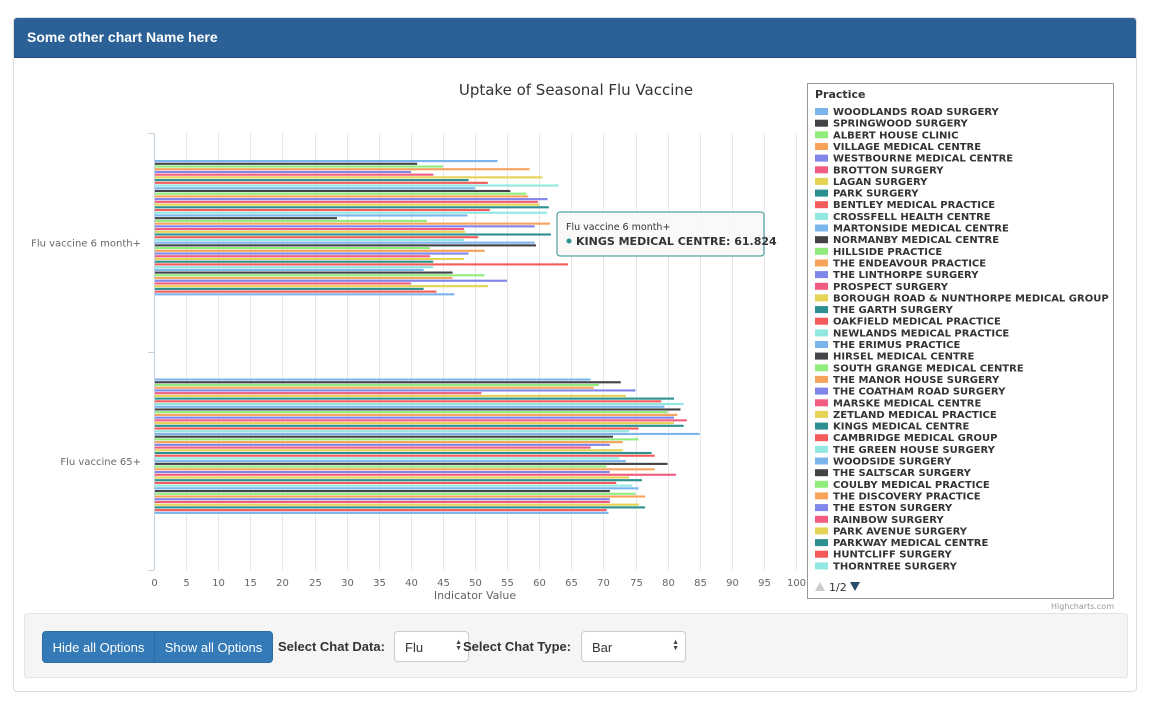 This screenshot has width=1154, height=703. Describe the element at coordinates (880, 182) in the screenshot. I see `legend-item: LAGAN SURGERY` at that location.